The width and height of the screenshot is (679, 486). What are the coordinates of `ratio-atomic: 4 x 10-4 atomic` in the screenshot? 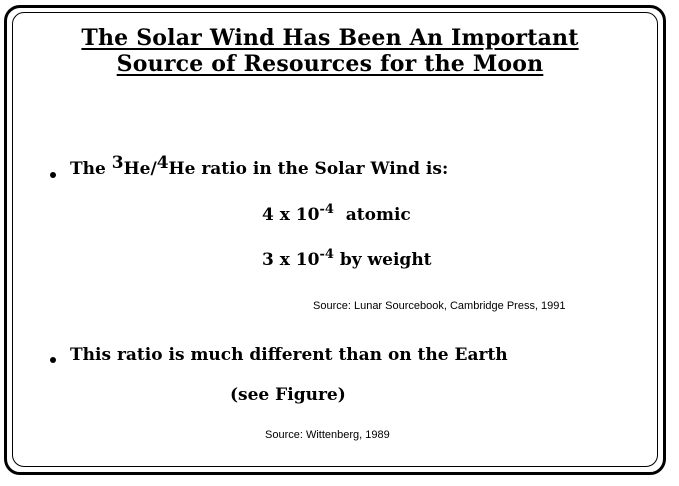 It's located at (336, 213).